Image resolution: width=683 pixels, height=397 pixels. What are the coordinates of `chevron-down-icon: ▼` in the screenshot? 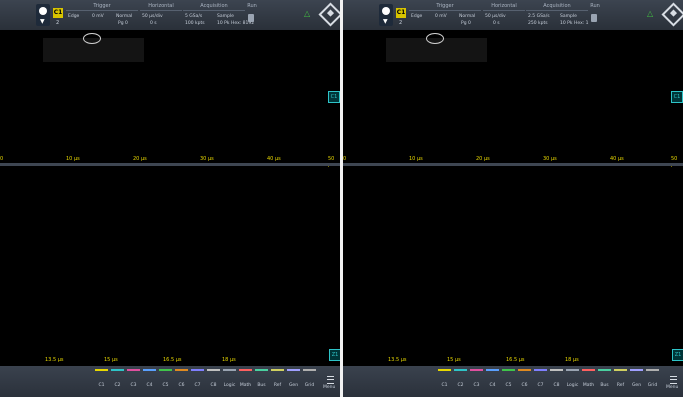 It's located at (42, 21).